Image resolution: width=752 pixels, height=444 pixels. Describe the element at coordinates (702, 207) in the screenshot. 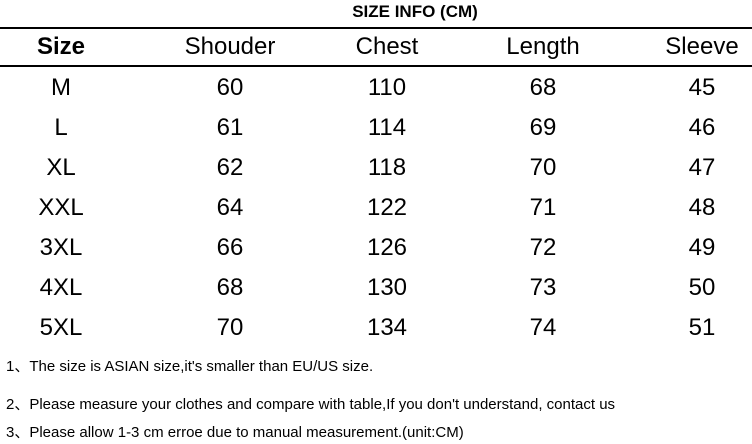

I see `cell-sleeve: 48` at that location.